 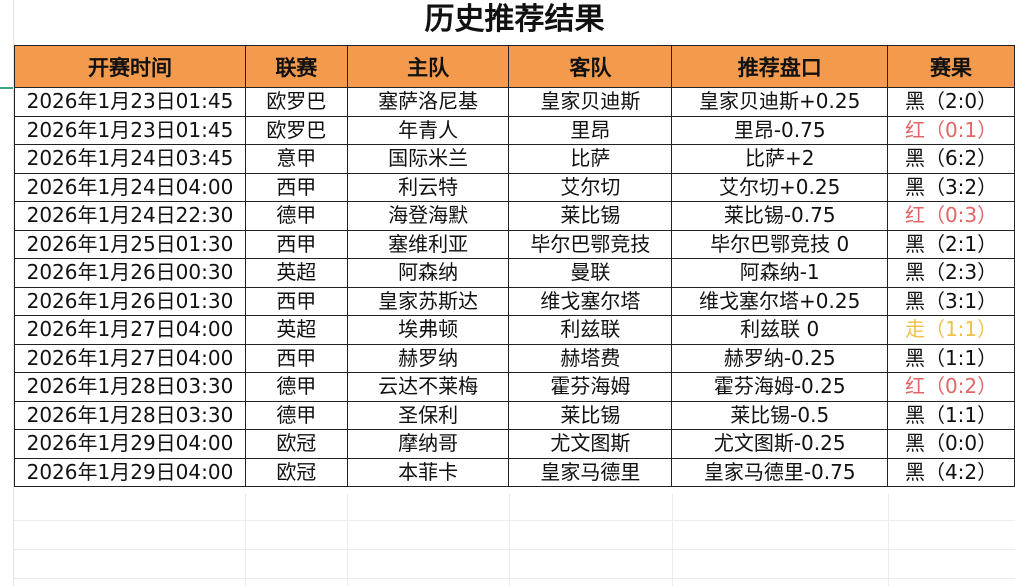 What do you see at coordinates (951, 472) in the screenshot?
I see `cell-result: 黑（4:2）` at bounding box center [951, 472].